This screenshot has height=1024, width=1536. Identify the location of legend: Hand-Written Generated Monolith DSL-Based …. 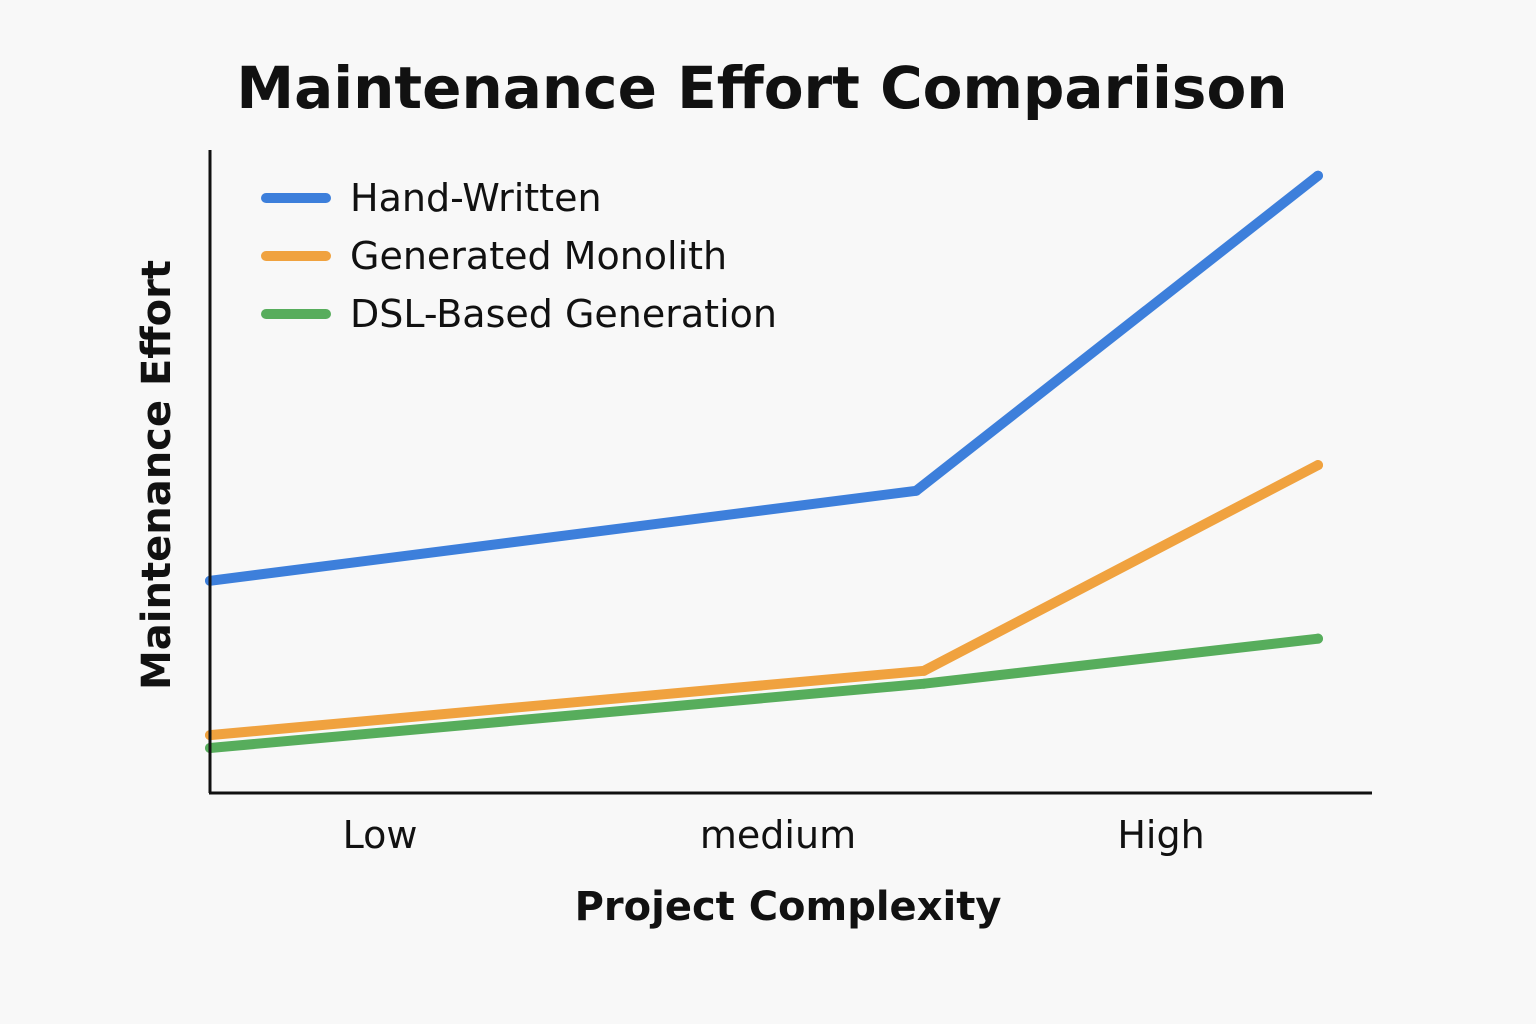
(519, 256).